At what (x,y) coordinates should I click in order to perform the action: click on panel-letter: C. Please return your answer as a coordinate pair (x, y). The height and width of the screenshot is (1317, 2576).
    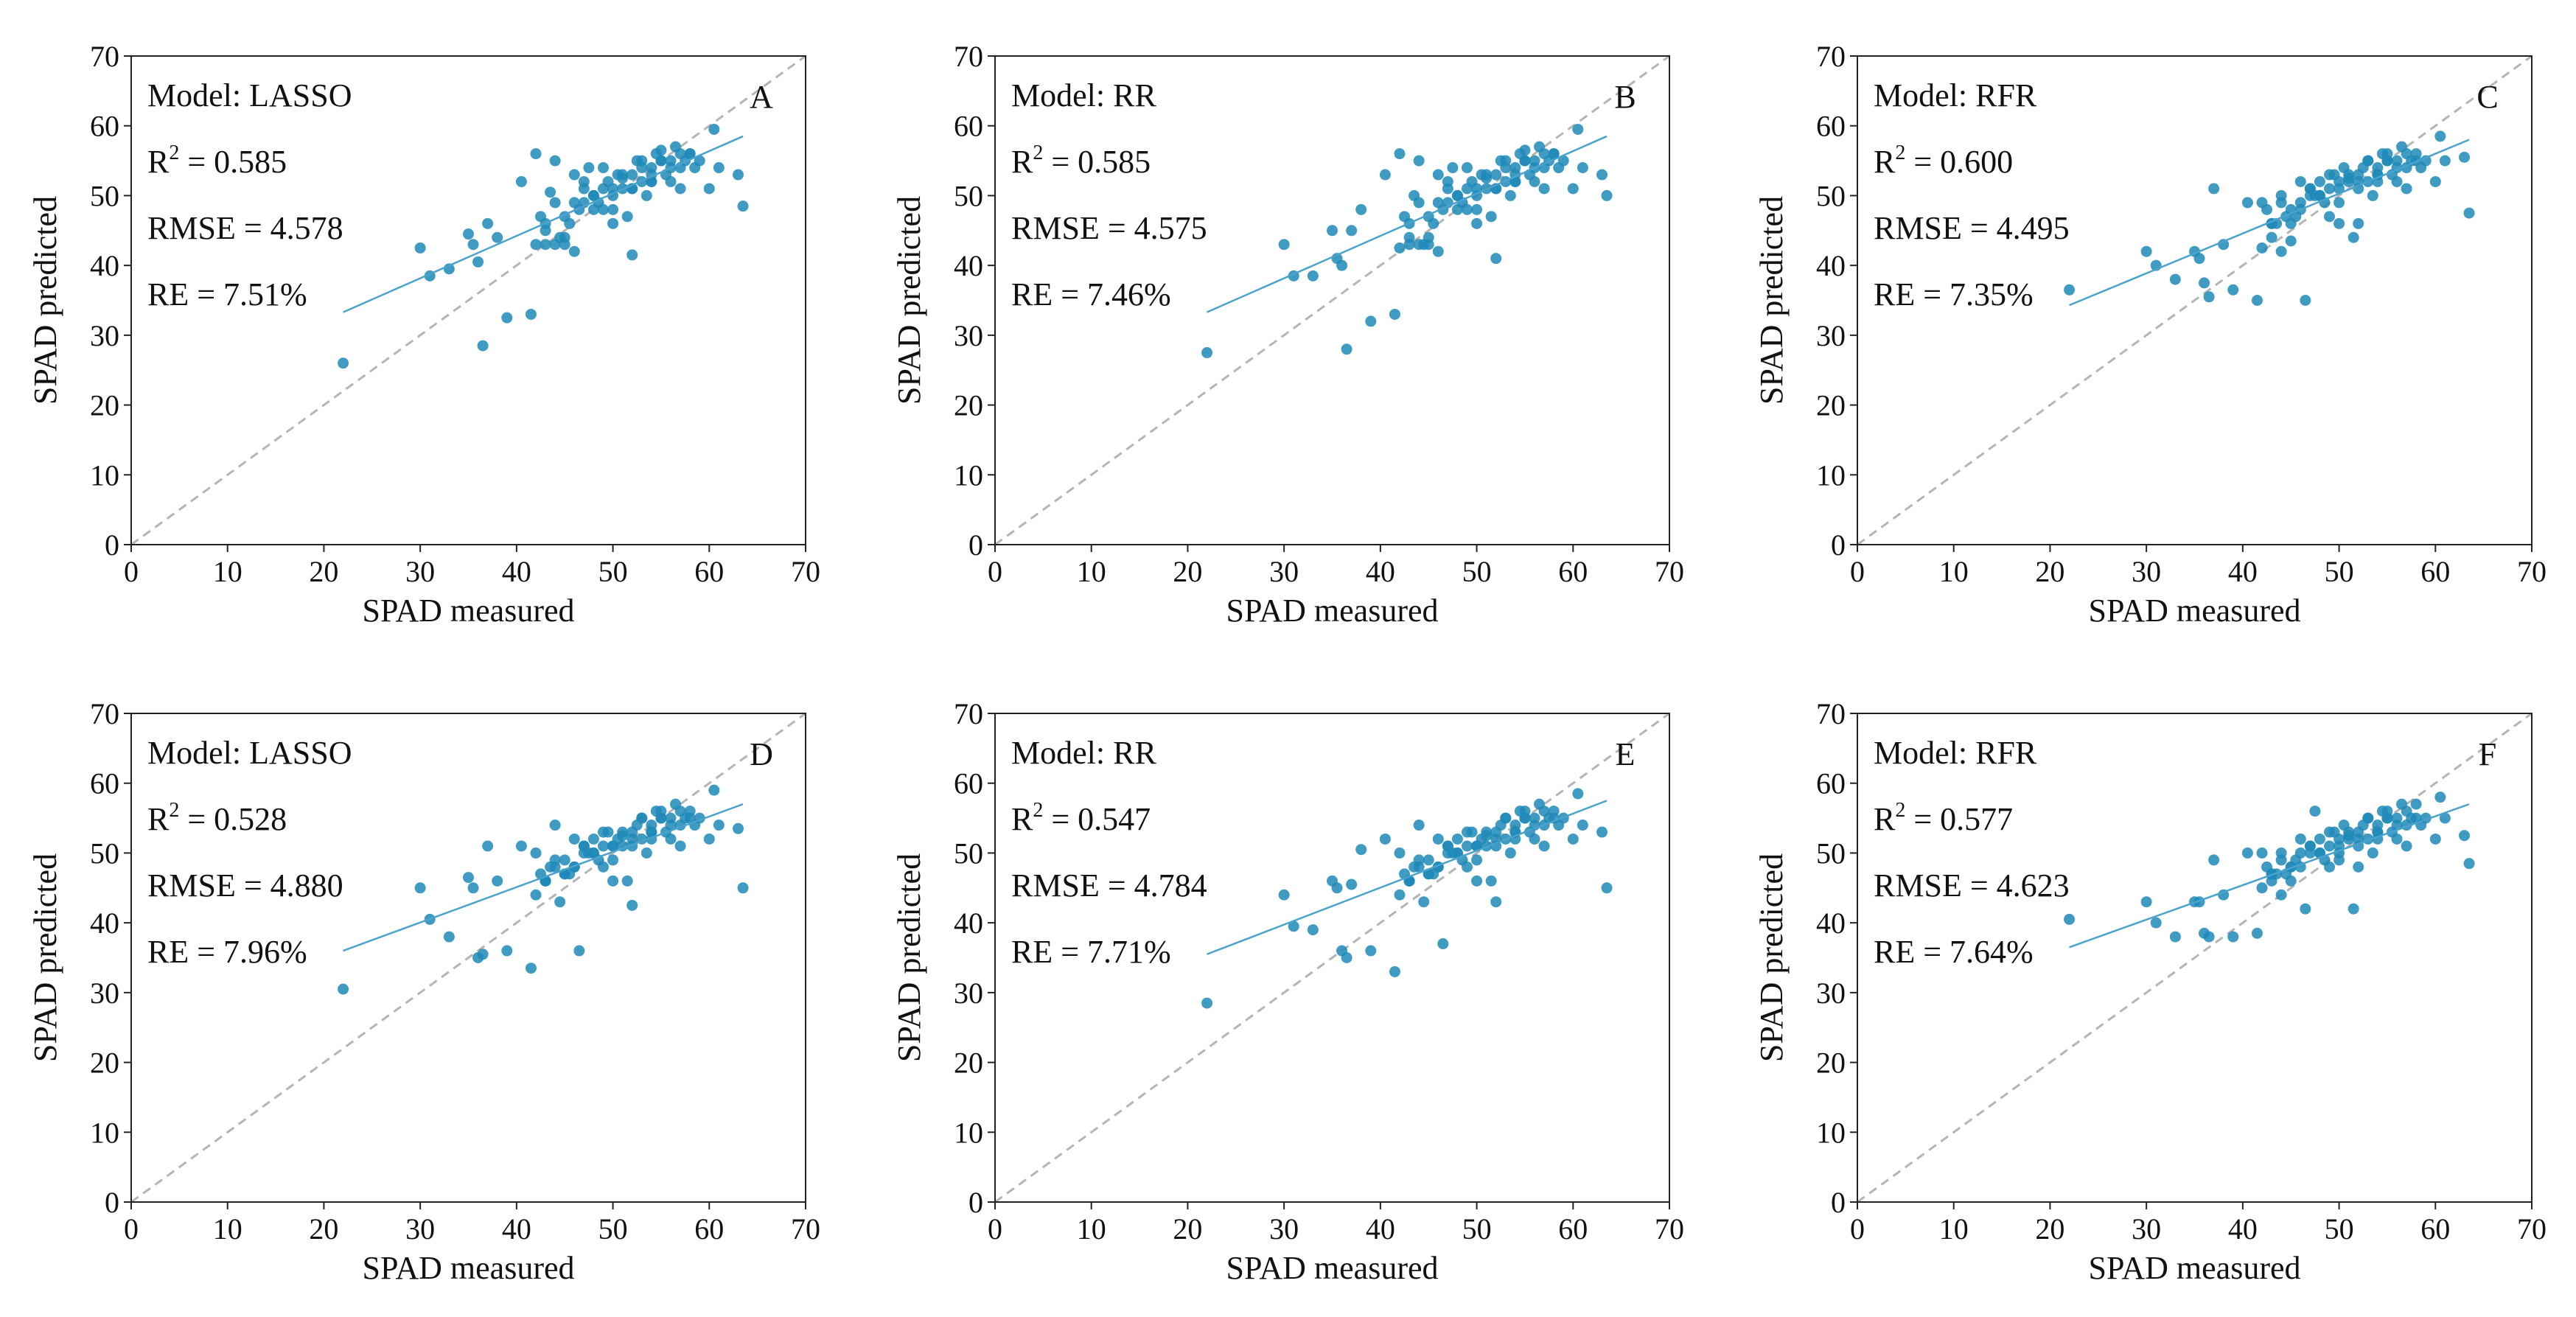
    Looking at the image, I should click on (2487, 97).